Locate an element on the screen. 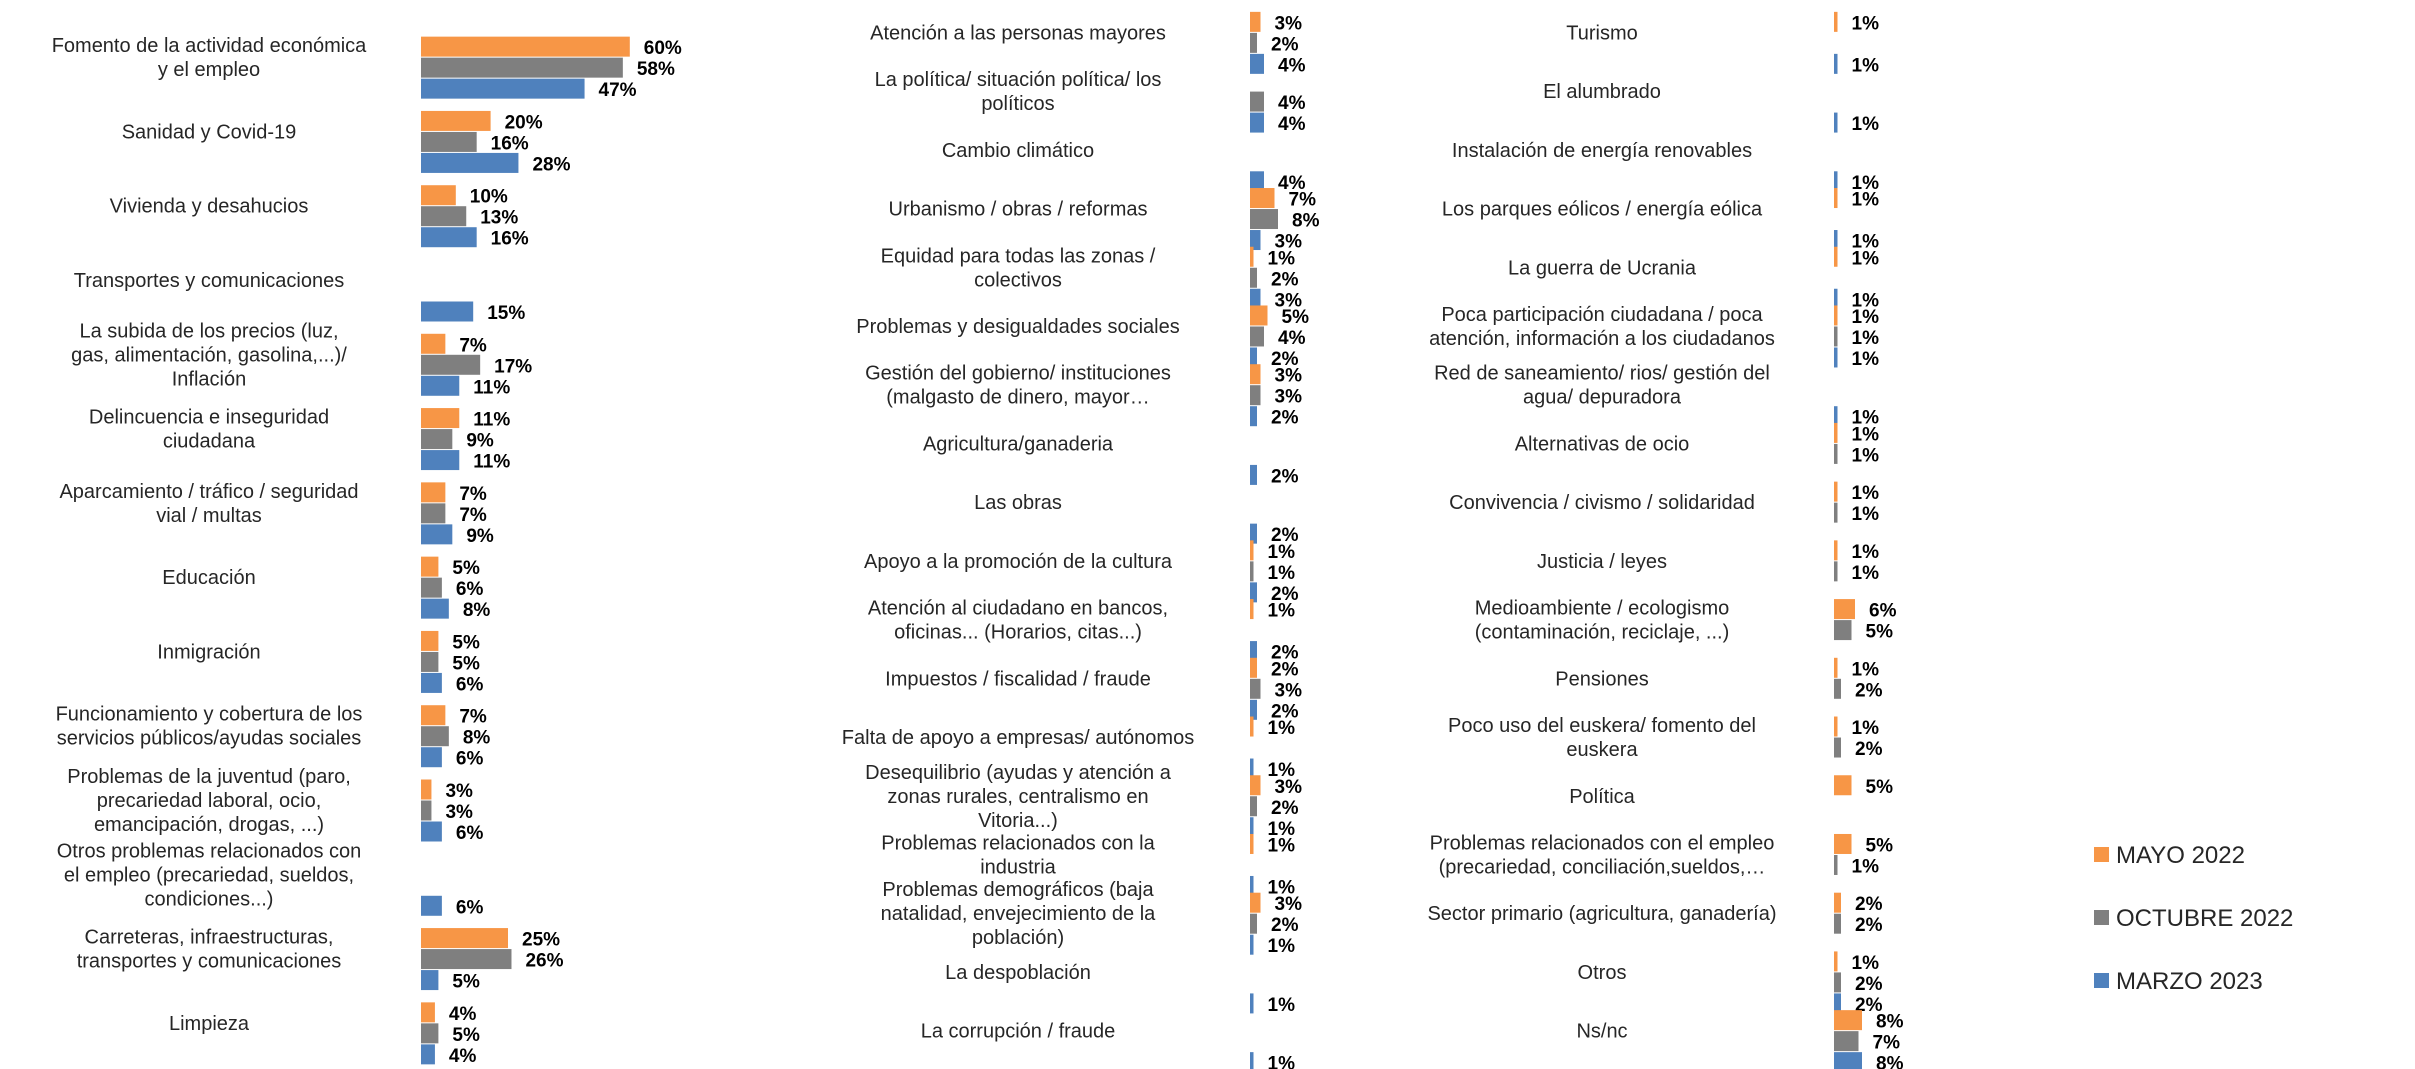  category-label: Inmigración is located at coordinates (208, 652).